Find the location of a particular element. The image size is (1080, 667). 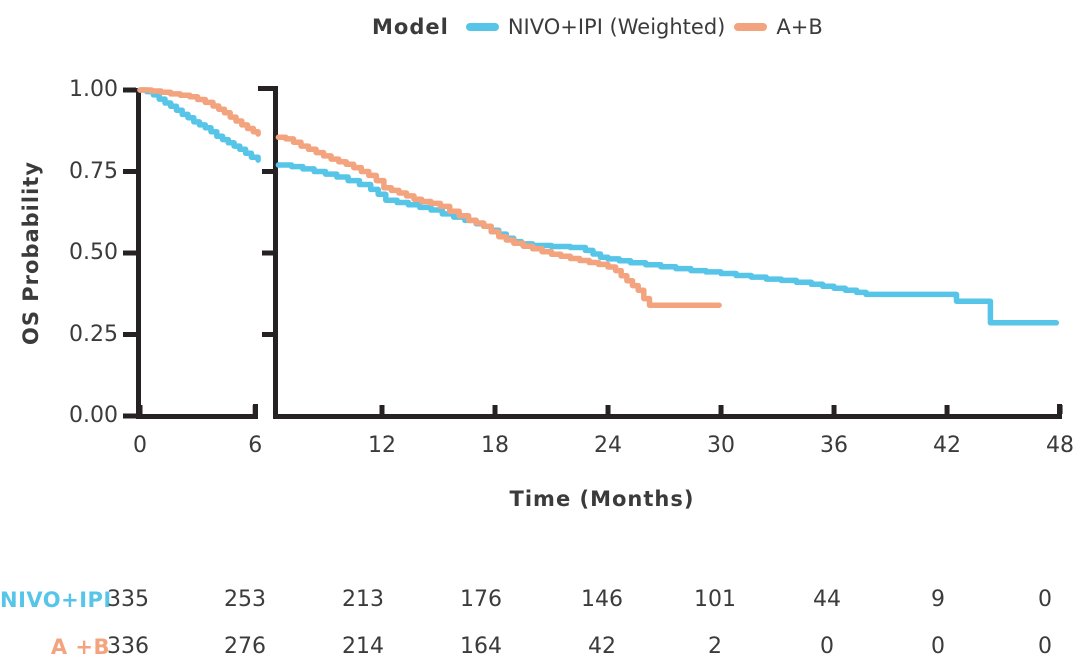

km-curve-a-plus-b-panel1 is located at coordinates (199, 112).